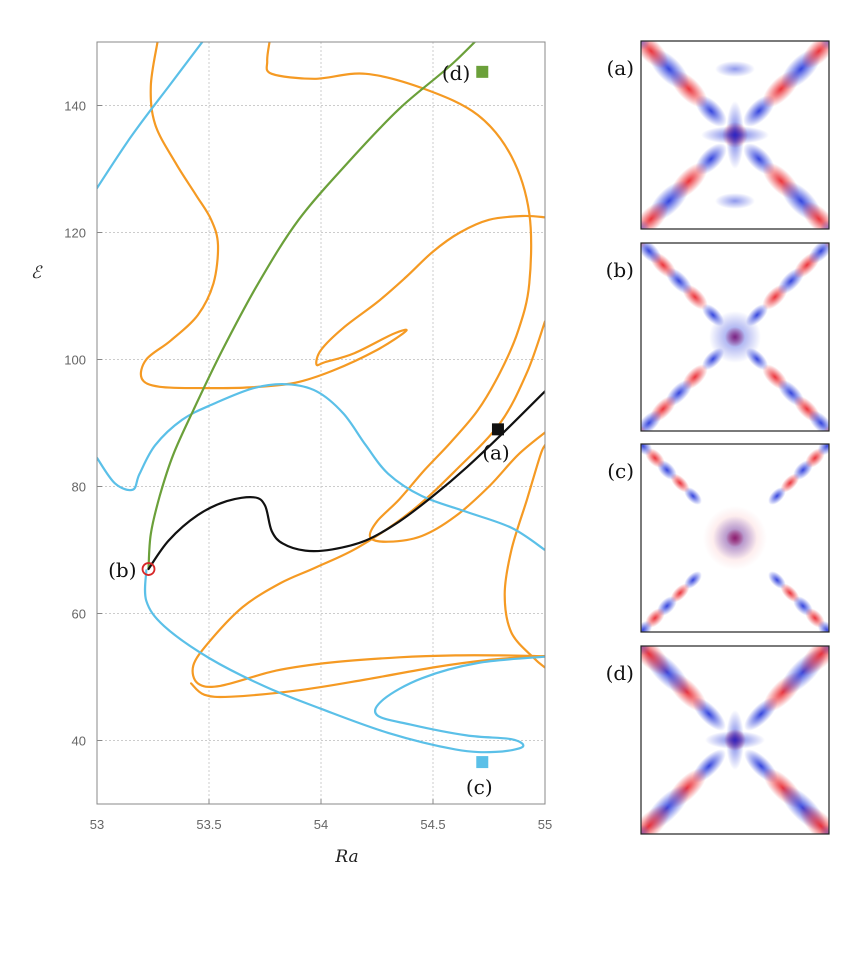 The width and height of the screenshot is (860, 953). I want to click on pattern-panel-b: (b), so click(718, 337).